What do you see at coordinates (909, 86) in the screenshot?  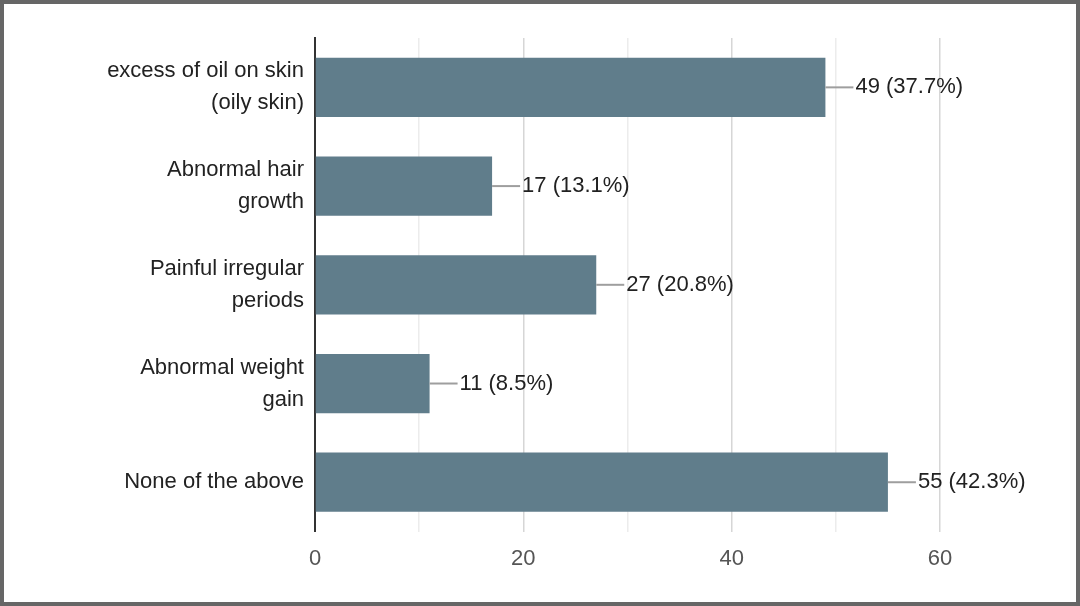 I see `data-label: 49 (37.7%)` at bounding box center [909, 86].